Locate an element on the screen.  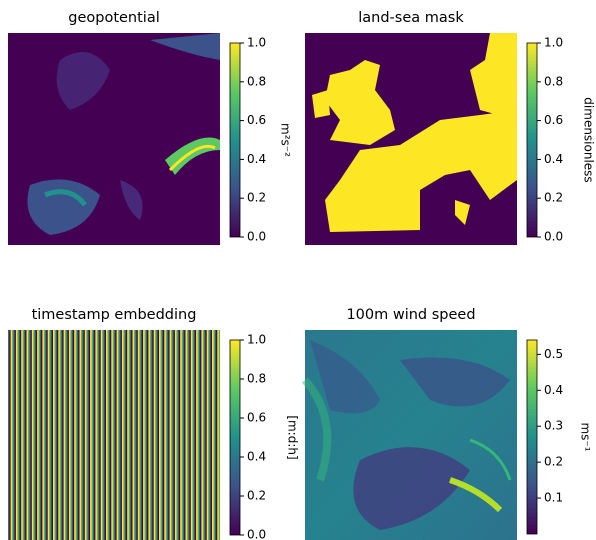
colorbar-tick-label: 0.5 is located at coordinates (553, 354).